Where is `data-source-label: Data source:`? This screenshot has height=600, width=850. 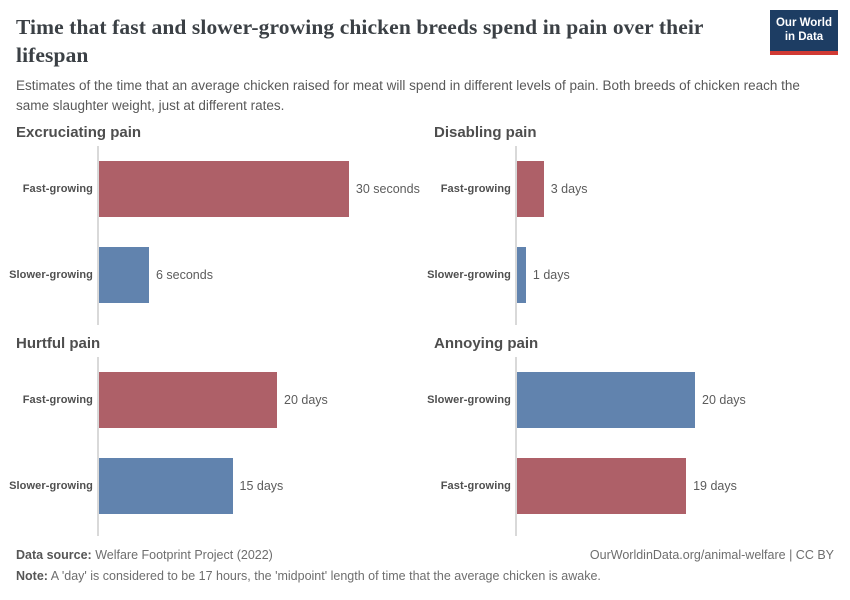
data-source-label: Data source: is located at coordinates (54, 555).